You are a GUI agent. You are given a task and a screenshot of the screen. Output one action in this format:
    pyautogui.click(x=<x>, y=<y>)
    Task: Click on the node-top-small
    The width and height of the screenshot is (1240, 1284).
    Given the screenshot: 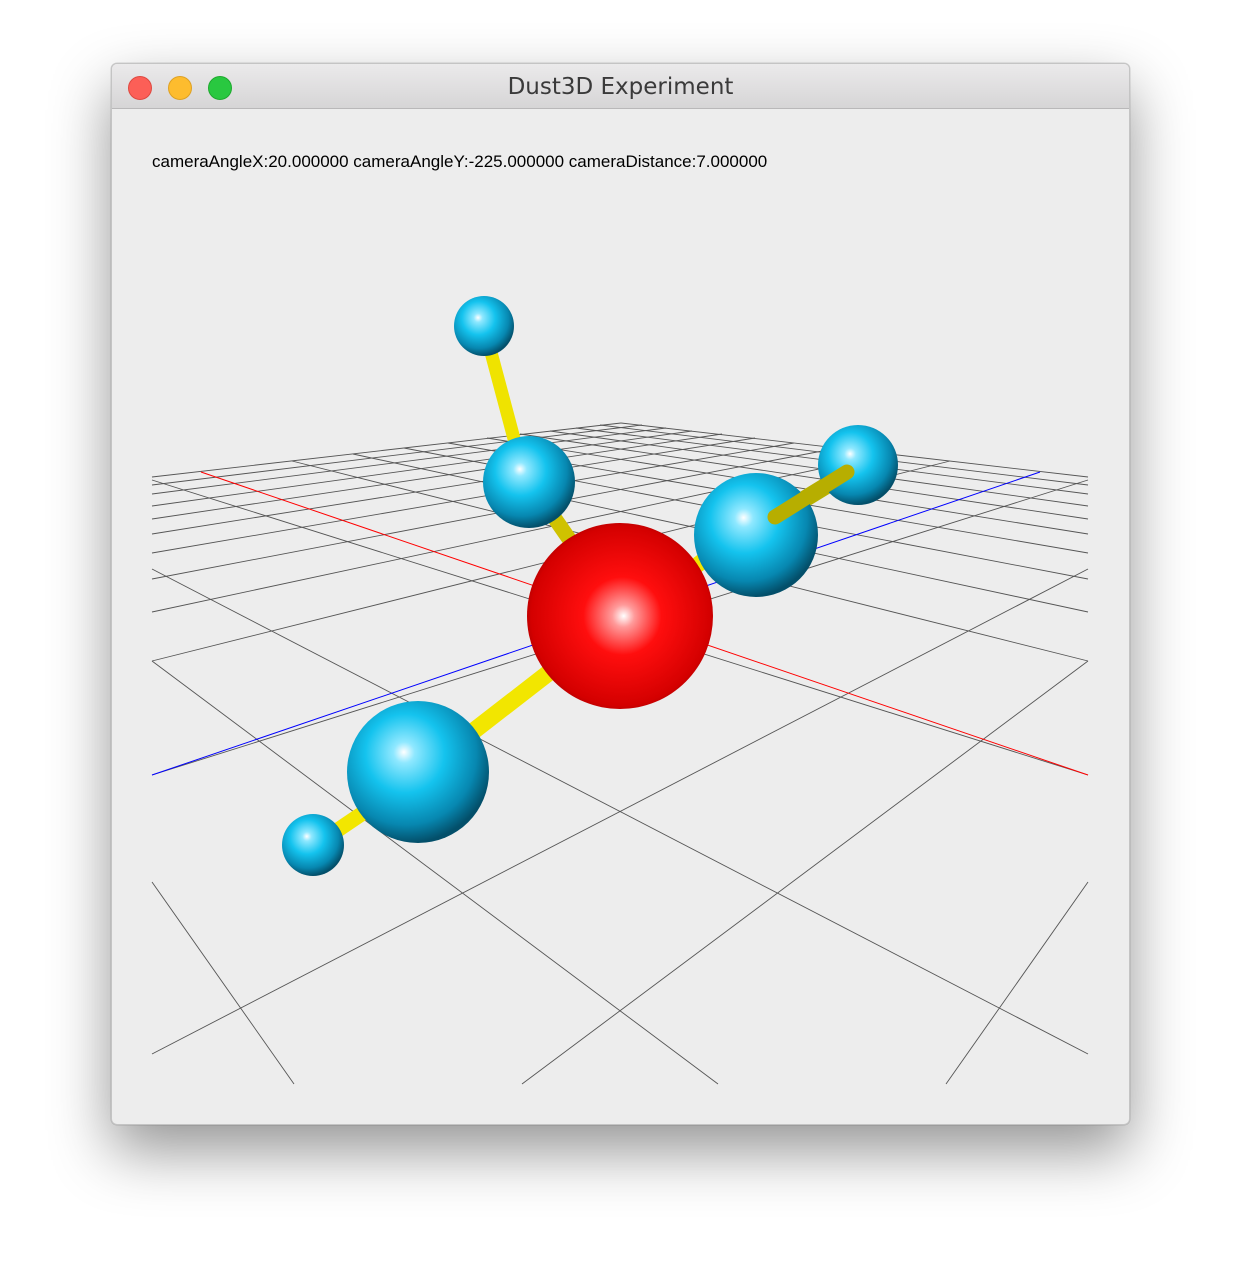 What is the action you would take?
    pyautogui.click(x=484, y=326)
    